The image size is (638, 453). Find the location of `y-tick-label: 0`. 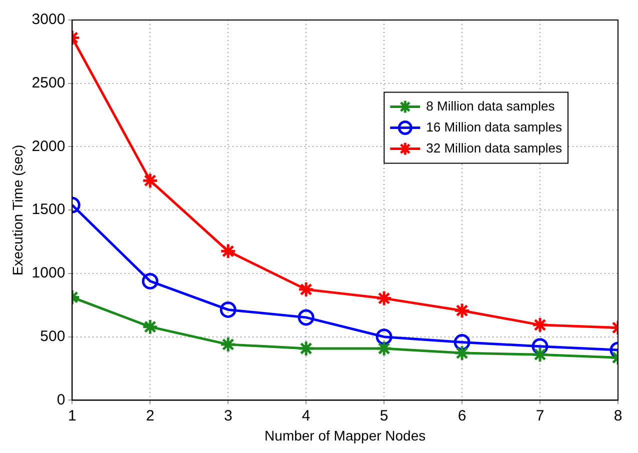

y-tick-label: 0 is located at coordinates (61, 399).